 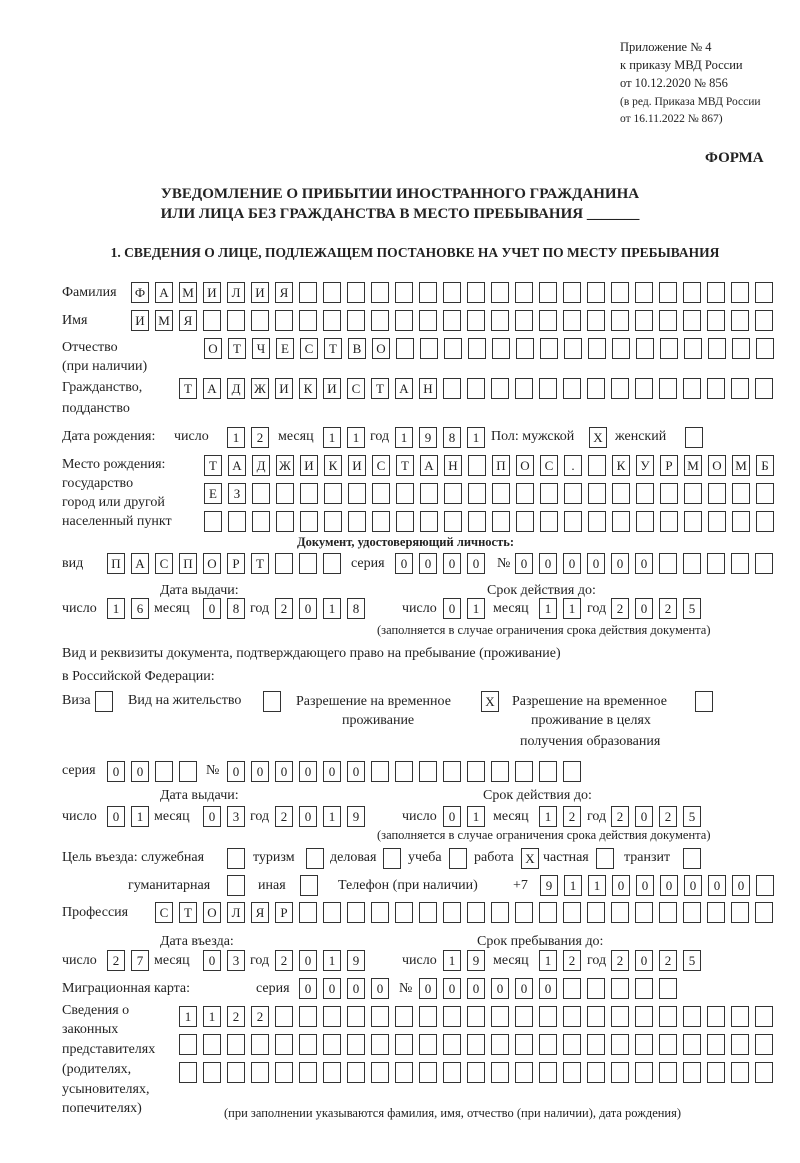 What do you see at coordinates (284, 912) in the screenshot?
I see `profession-cell: Р` at bounding box center [284, 912].